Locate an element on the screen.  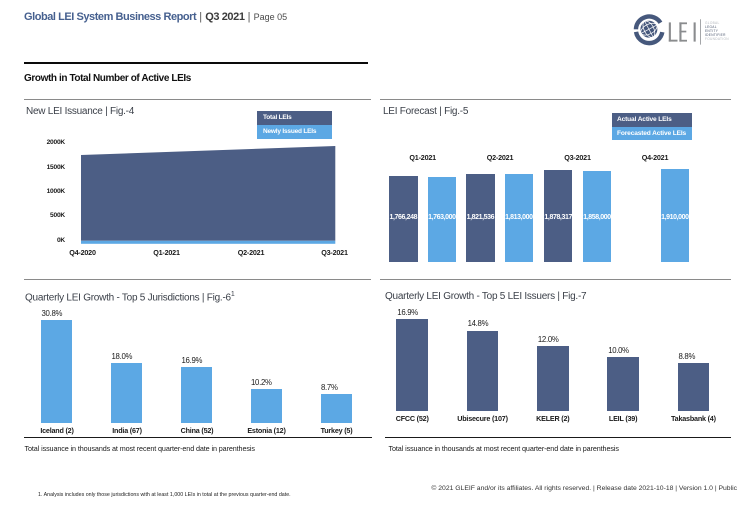
svg-text: IDENTIFIER is located at coordinates (715, 35).